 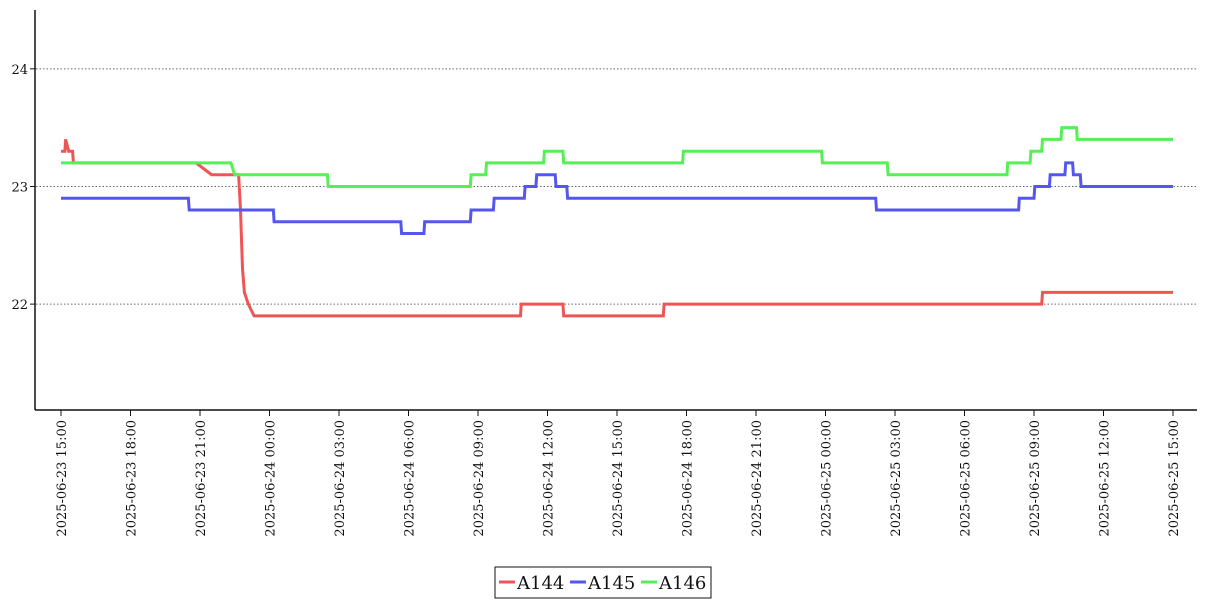 What do you see at coordinates (1035, 478) in the screenshot?
I see `x-tick-label: 2025-06-25 09:00` at bounding box center [1035, 478].